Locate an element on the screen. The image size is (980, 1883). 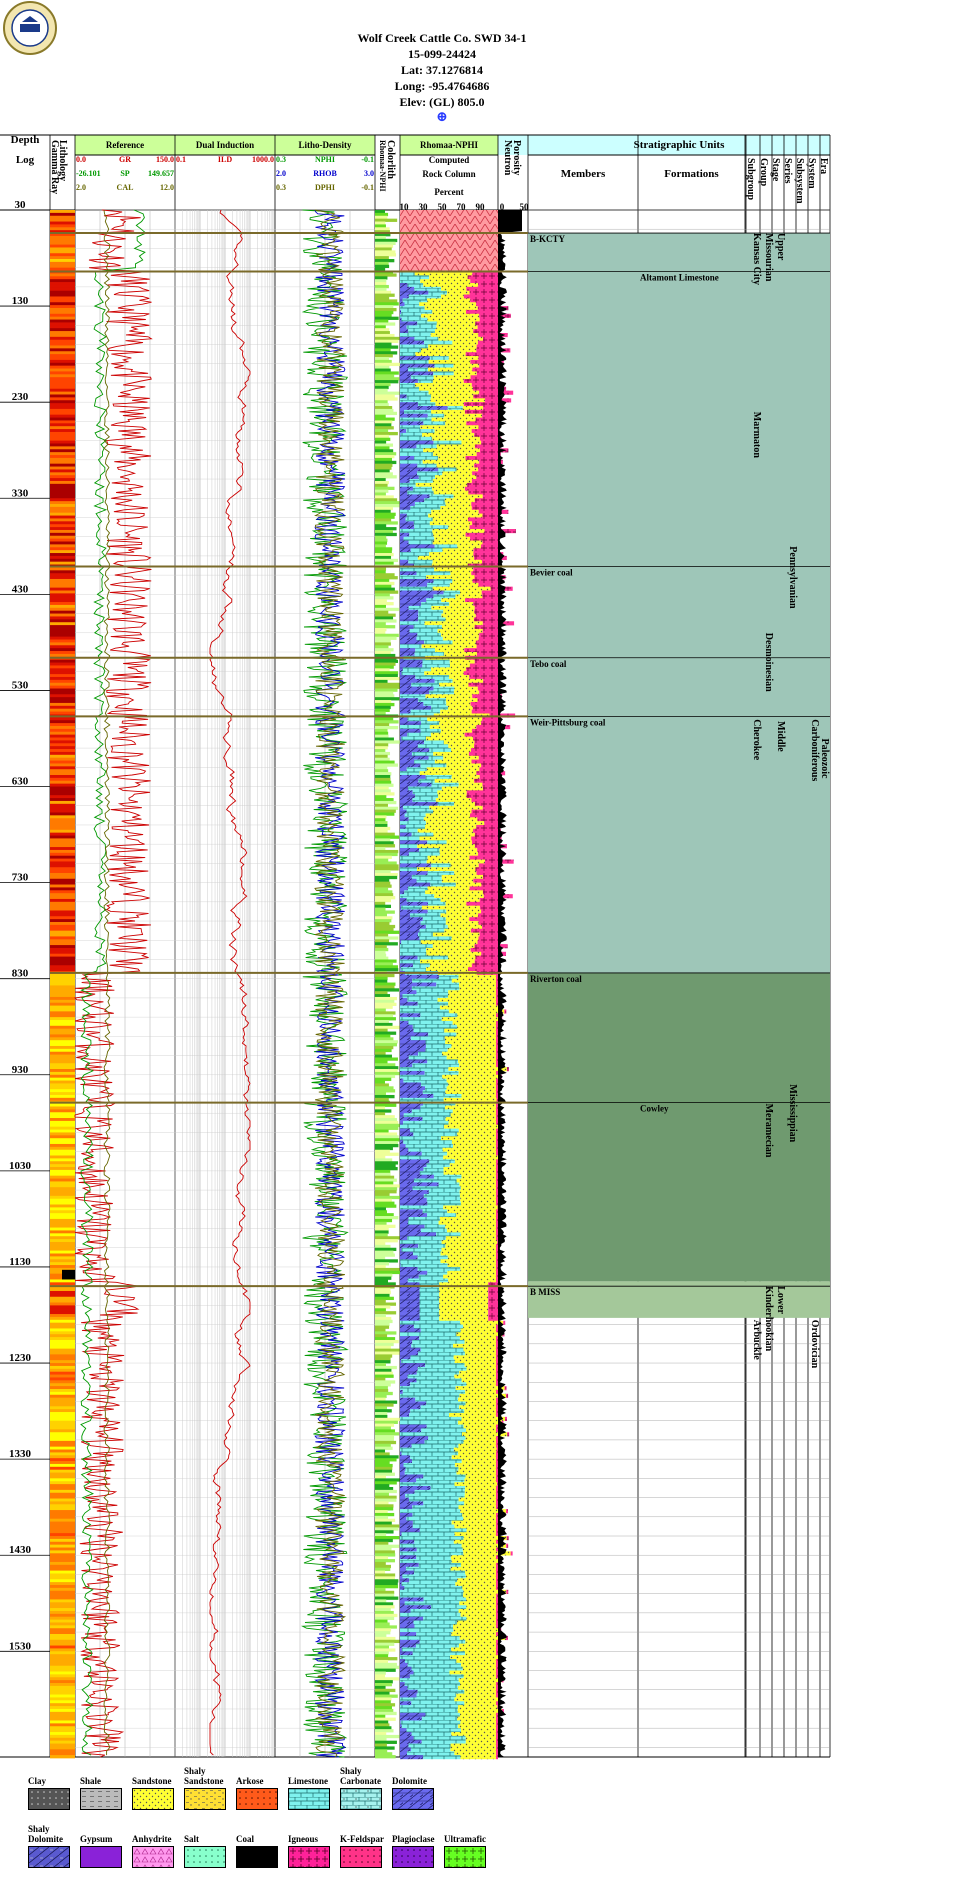
legend-item: Ultramafic is located at coordinates (471, 1844).